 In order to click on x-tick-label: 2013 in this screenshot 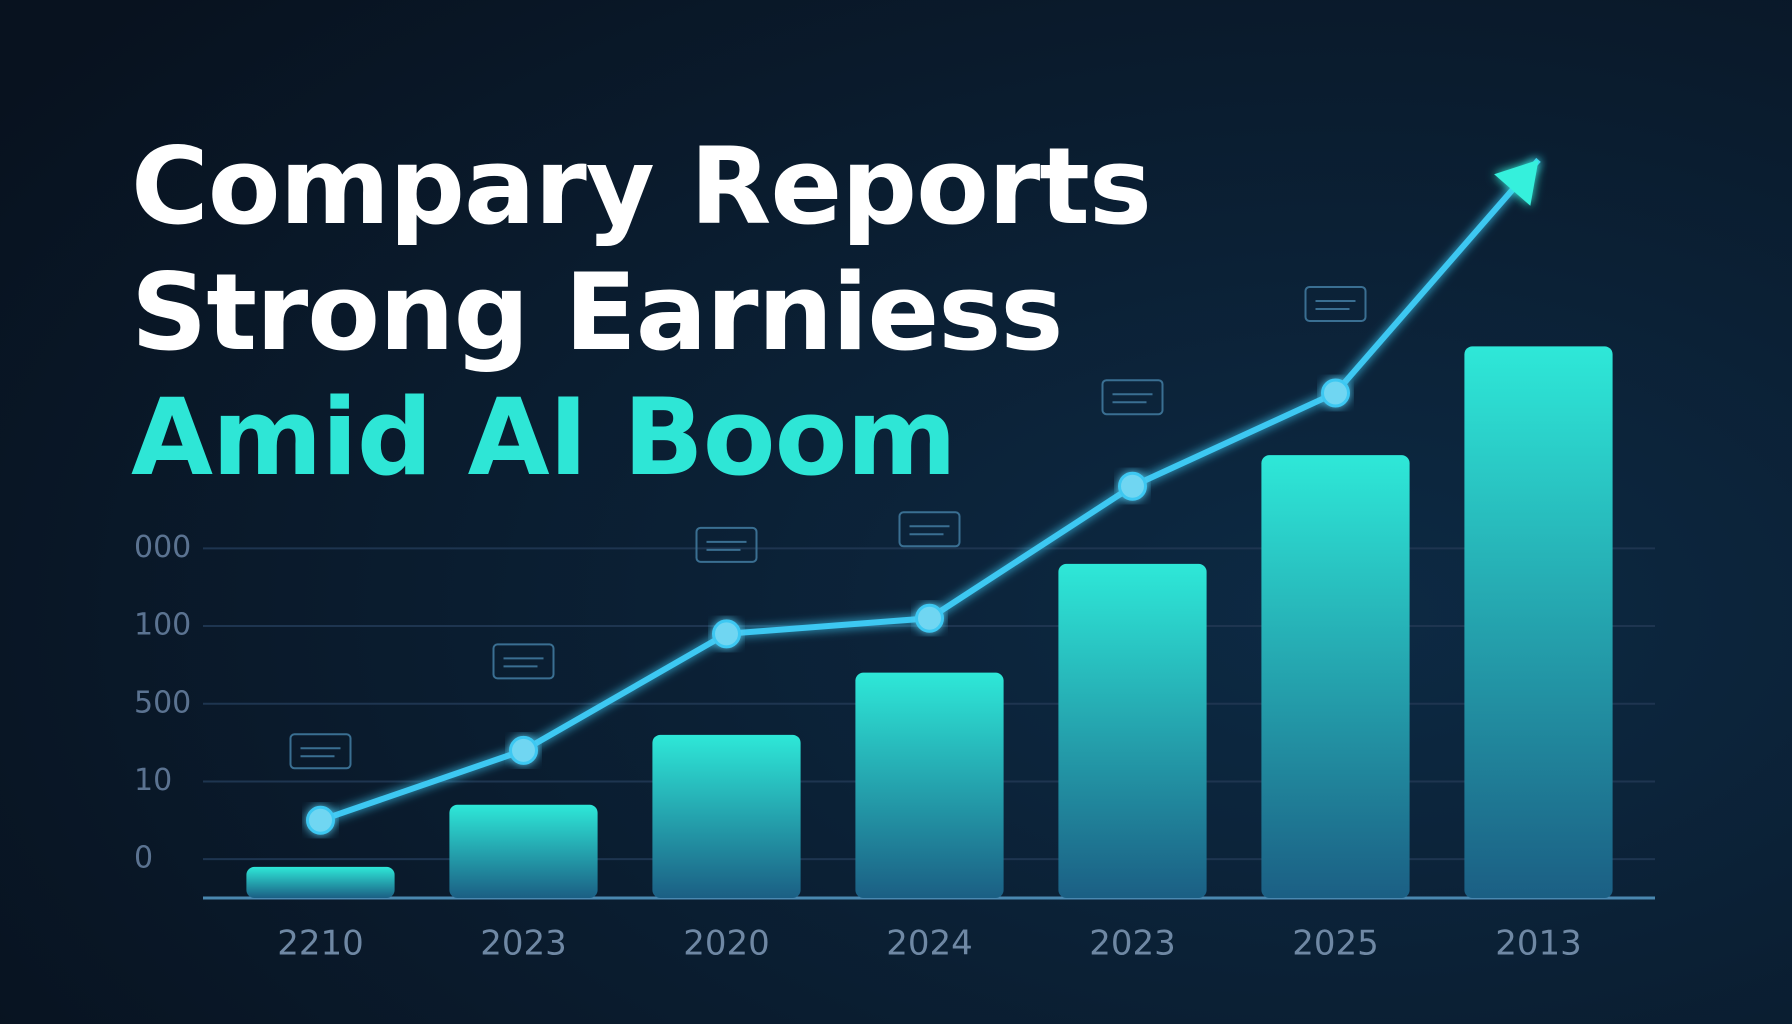, I will do `click(1538, 944)`.